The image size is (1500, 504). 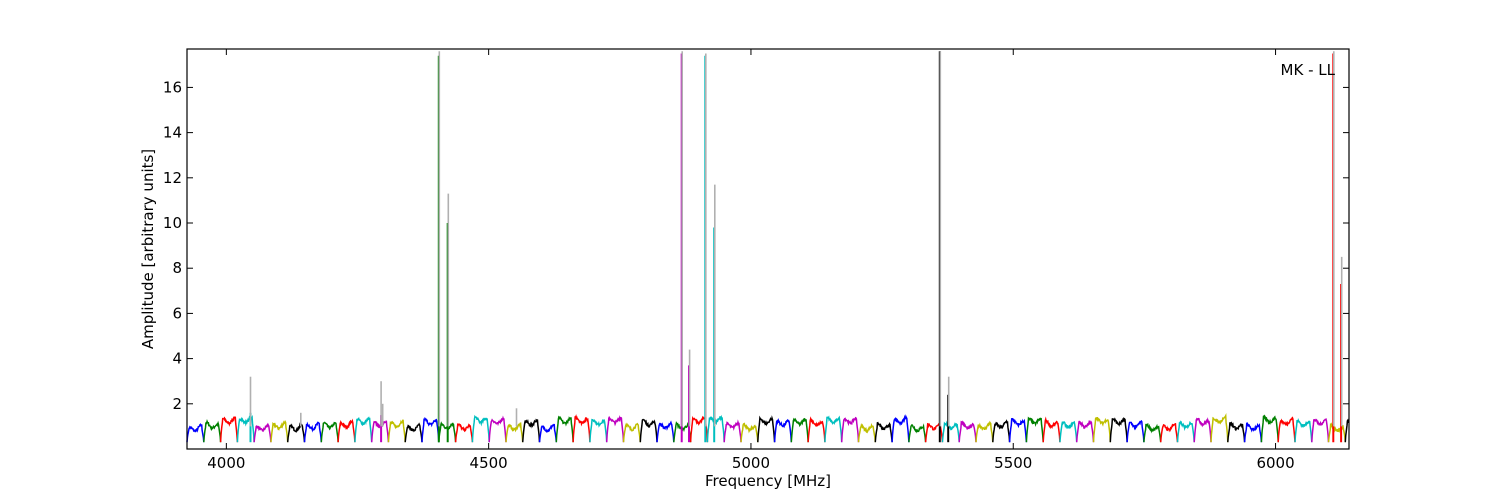 I want to click on x-tick-label: 5000, so click(x=751, y=463).